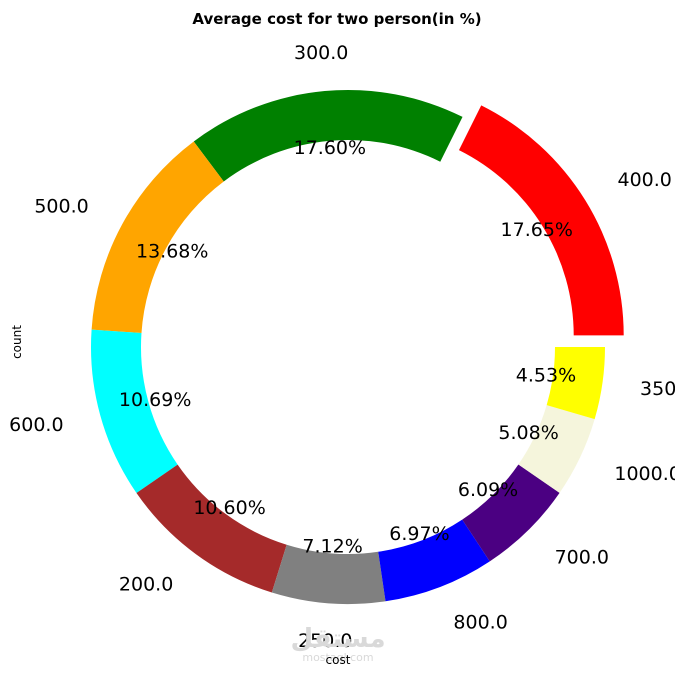 Image resolution: width=675 pixels, height=677 pixels. I want to click on category-label: 1000.0, so click(644, 474).